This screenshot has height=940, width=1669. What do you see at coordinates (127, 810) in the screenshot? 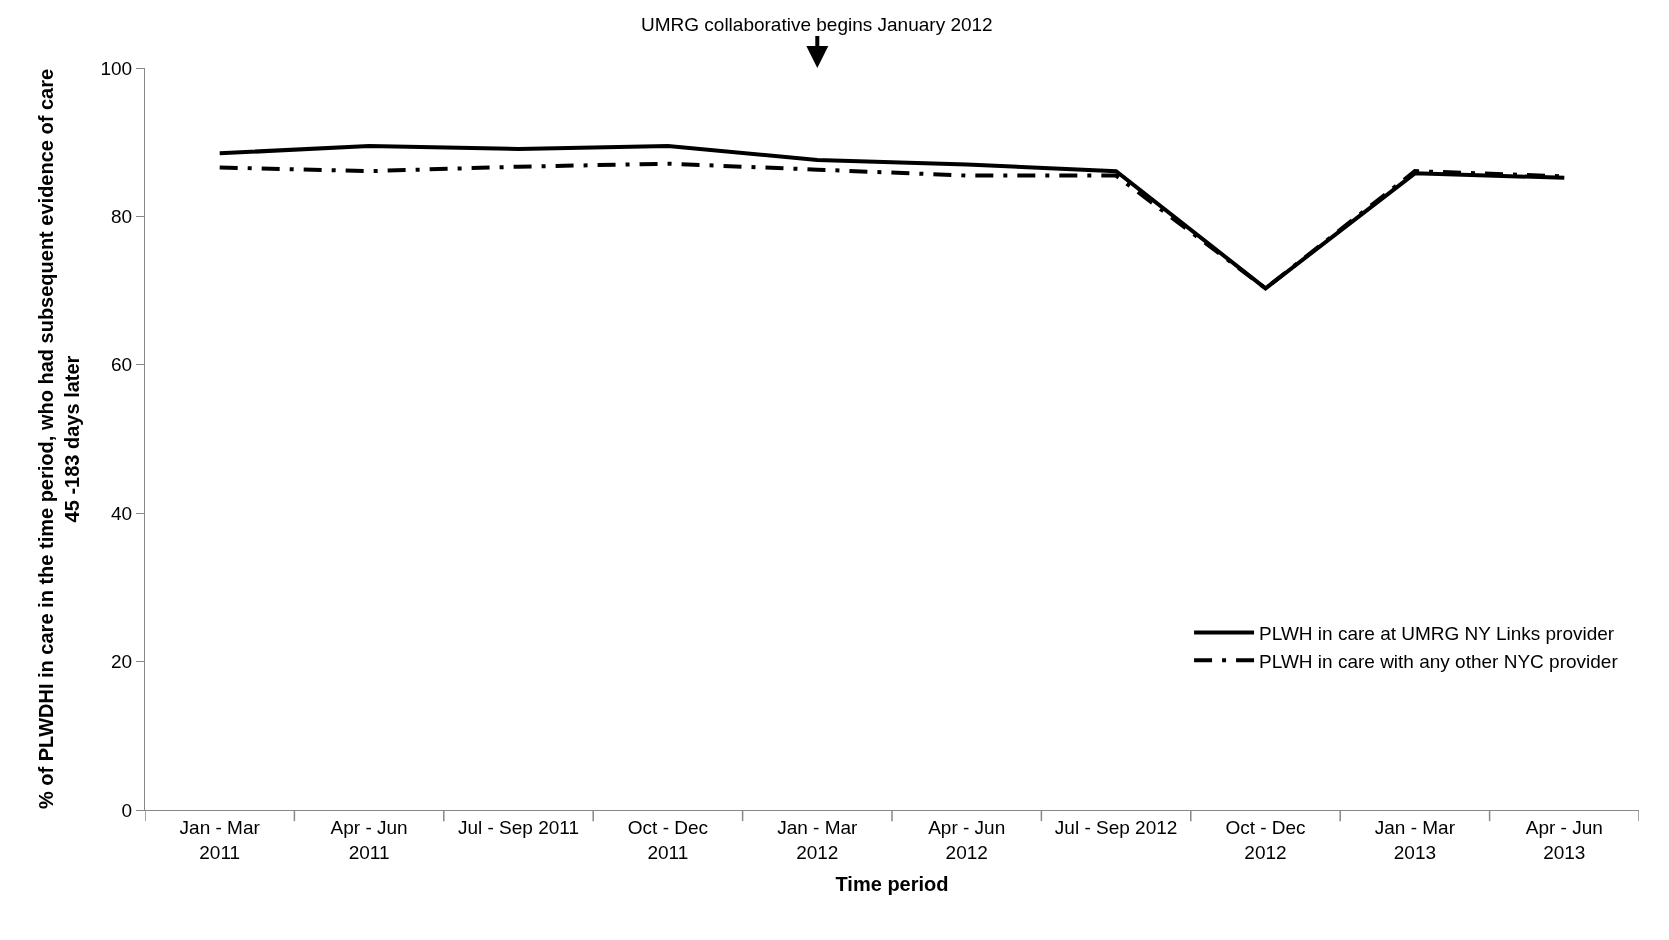
I see `y-tick-label: 0` at bounding box center [127, 810].